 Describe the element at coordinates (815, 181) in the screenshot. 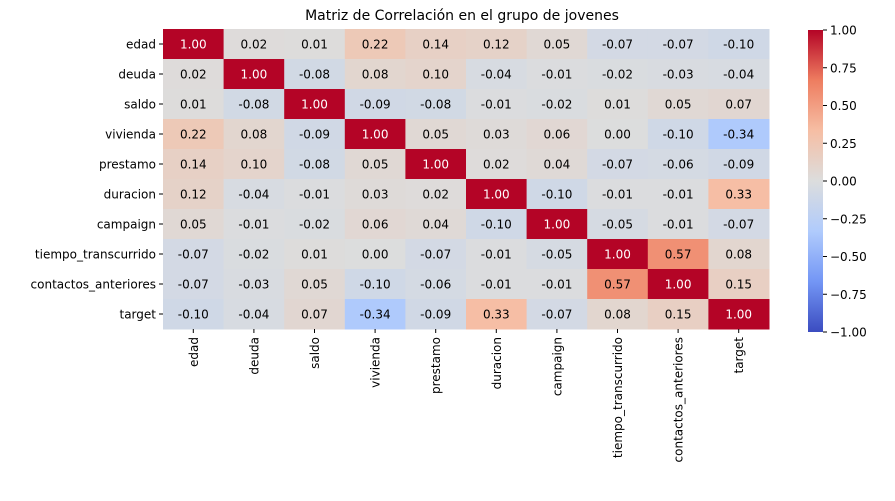

I see `colorbar-gradient` at that location.